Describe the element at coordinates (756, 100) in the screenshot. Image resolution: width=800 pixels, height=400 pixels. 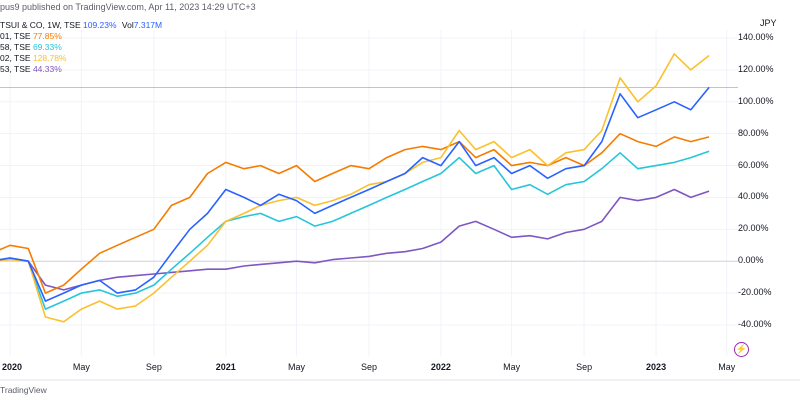
I see `y-tick-label: 100.00%` at that location.